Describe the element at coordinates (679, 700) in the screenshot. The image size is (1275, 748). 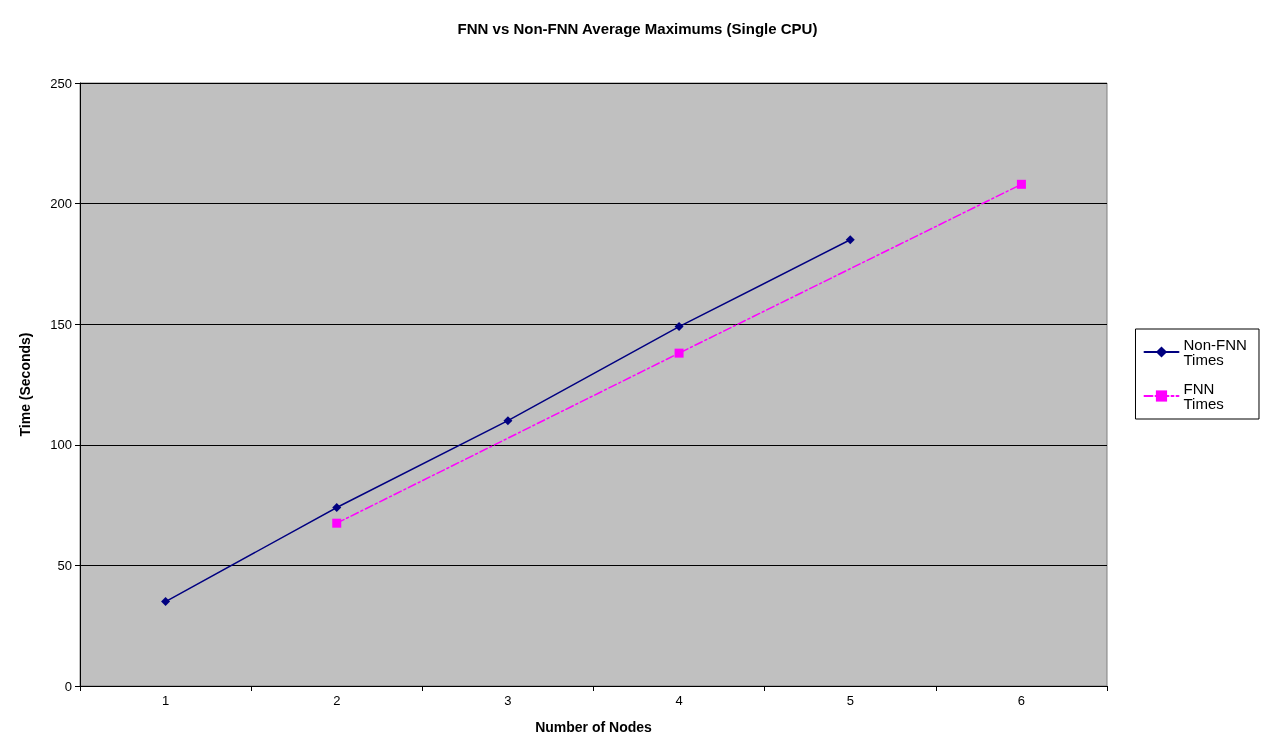
I see `x-tick-label: 4` at that location.